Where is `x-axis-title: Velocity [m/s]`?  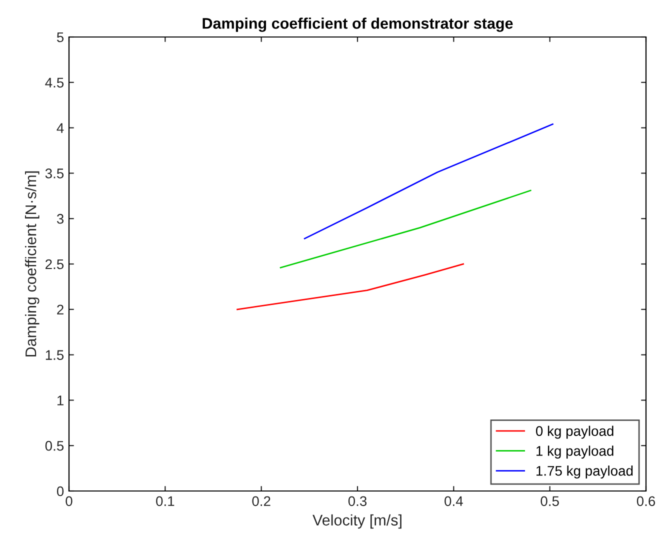 x-axis-title: Velocity [m/s] is located at coordinates (357, 521).